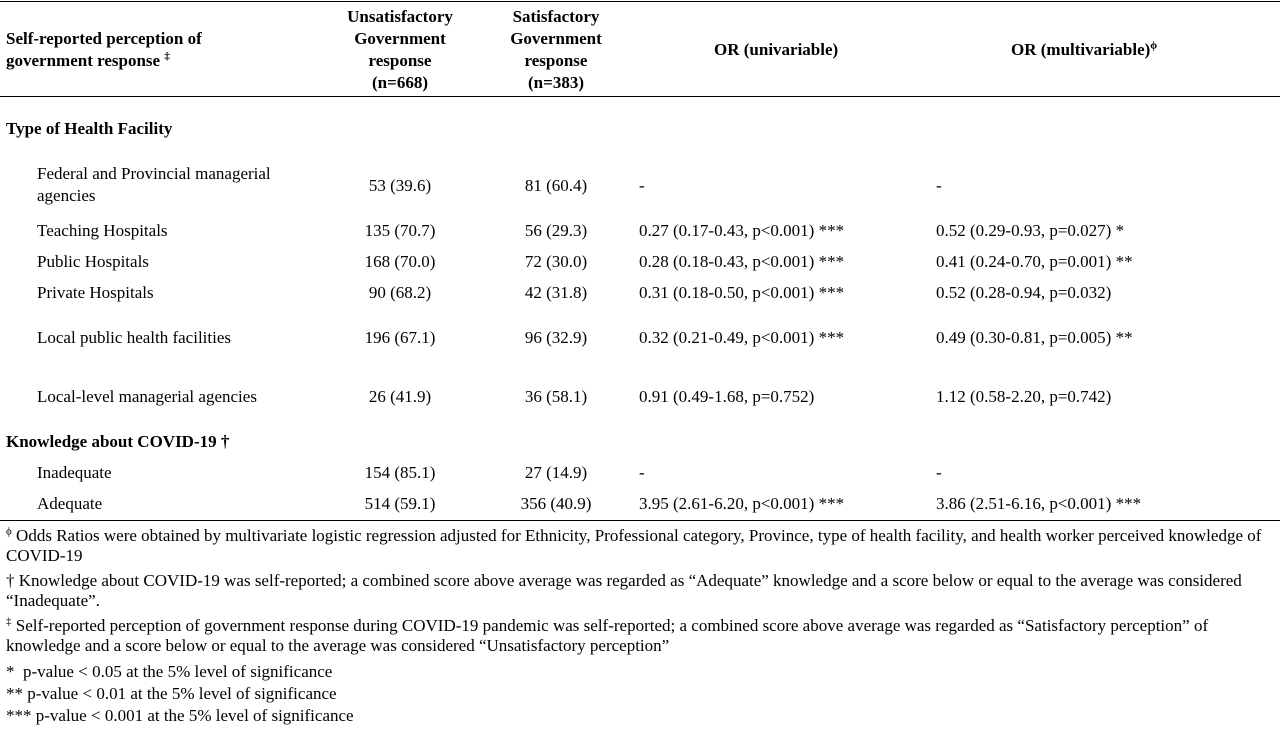 The height and width of the screenshot is (729, 1280). What do you see at coordinates (93, 261) in the screenshot?
I see `row-label: Public Hospitals` at bounding box center [93, 261].